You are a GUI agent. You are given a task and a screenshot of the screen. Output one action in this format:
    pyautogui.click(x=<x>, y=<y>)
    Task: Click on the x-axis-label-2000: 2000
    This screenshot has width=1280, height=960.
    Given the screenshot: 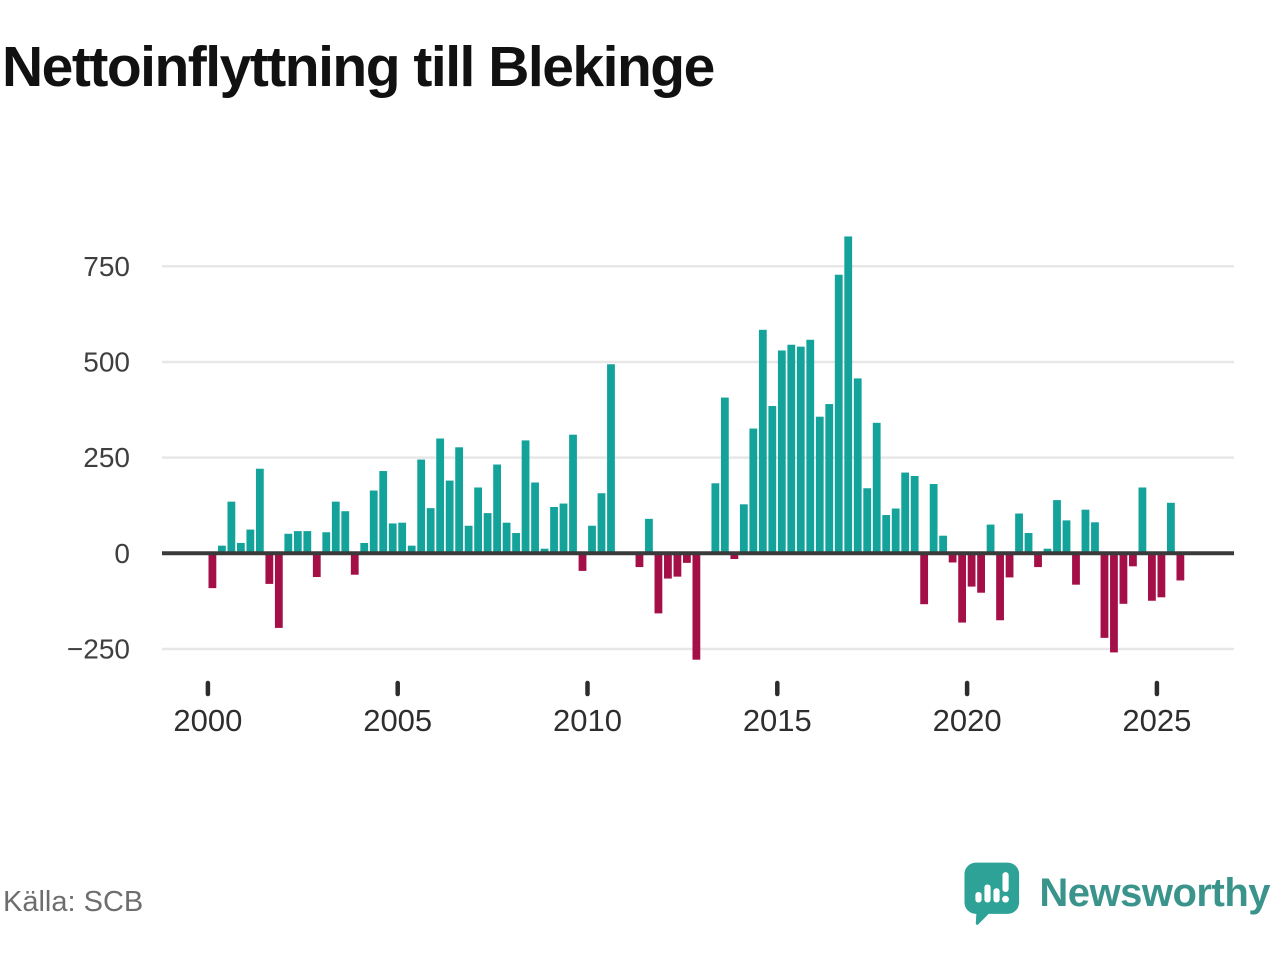 What is the action you would take?
    pyautogui.click(x=207, y=720)
    